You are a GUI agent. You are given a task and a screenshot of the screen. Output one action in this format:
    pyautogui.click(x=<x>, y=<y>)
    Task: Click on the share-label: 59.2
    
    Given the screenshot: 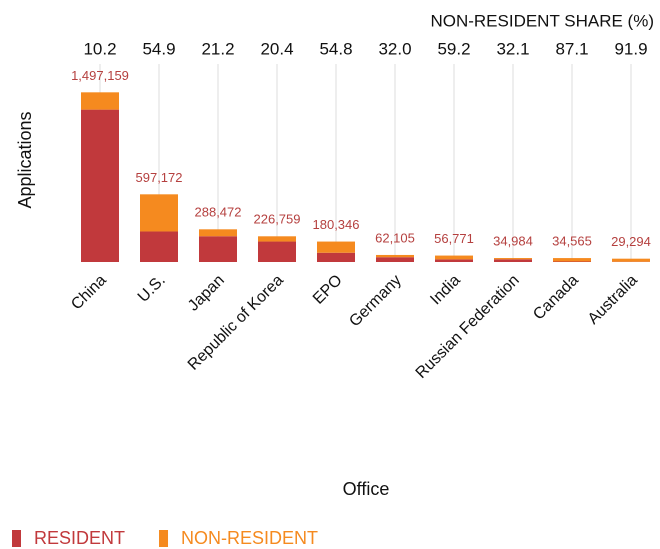 What is the action you would take?
    pyautogui.click(x=453, y=48)
    